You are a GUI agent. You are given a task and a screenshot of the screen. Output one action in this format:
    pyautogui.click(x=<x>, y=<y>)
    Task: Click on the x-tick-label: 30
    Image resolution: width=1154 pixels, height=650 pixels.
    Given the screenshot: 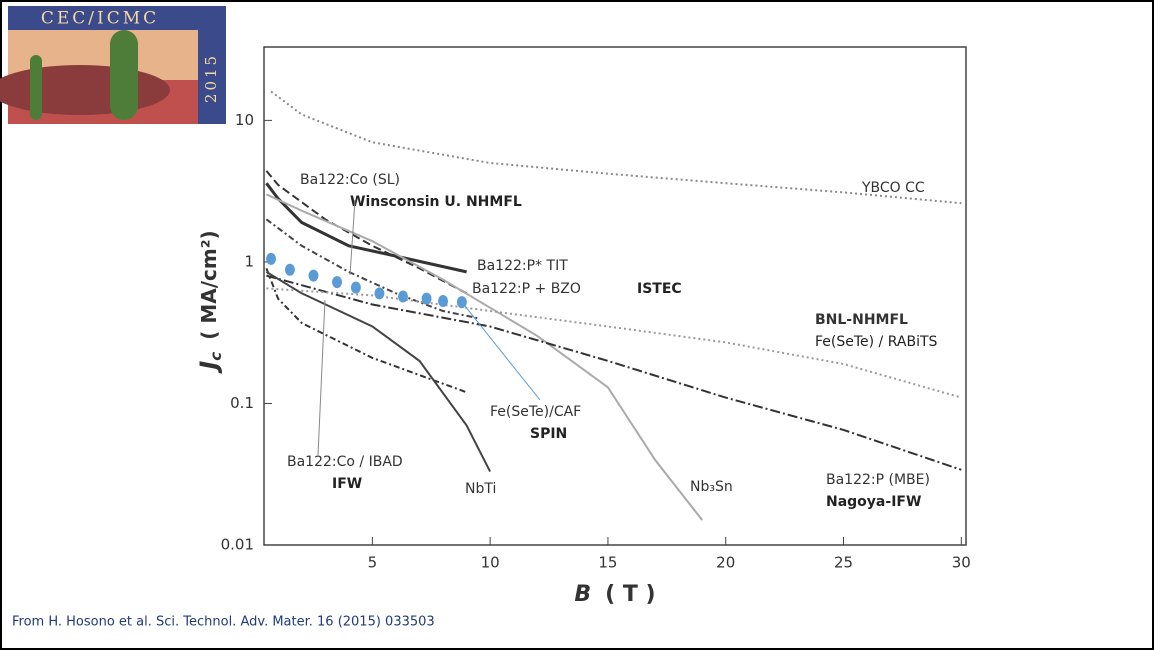 What is the action you would take?
    pyautogui.click(x=961, y=563)
    